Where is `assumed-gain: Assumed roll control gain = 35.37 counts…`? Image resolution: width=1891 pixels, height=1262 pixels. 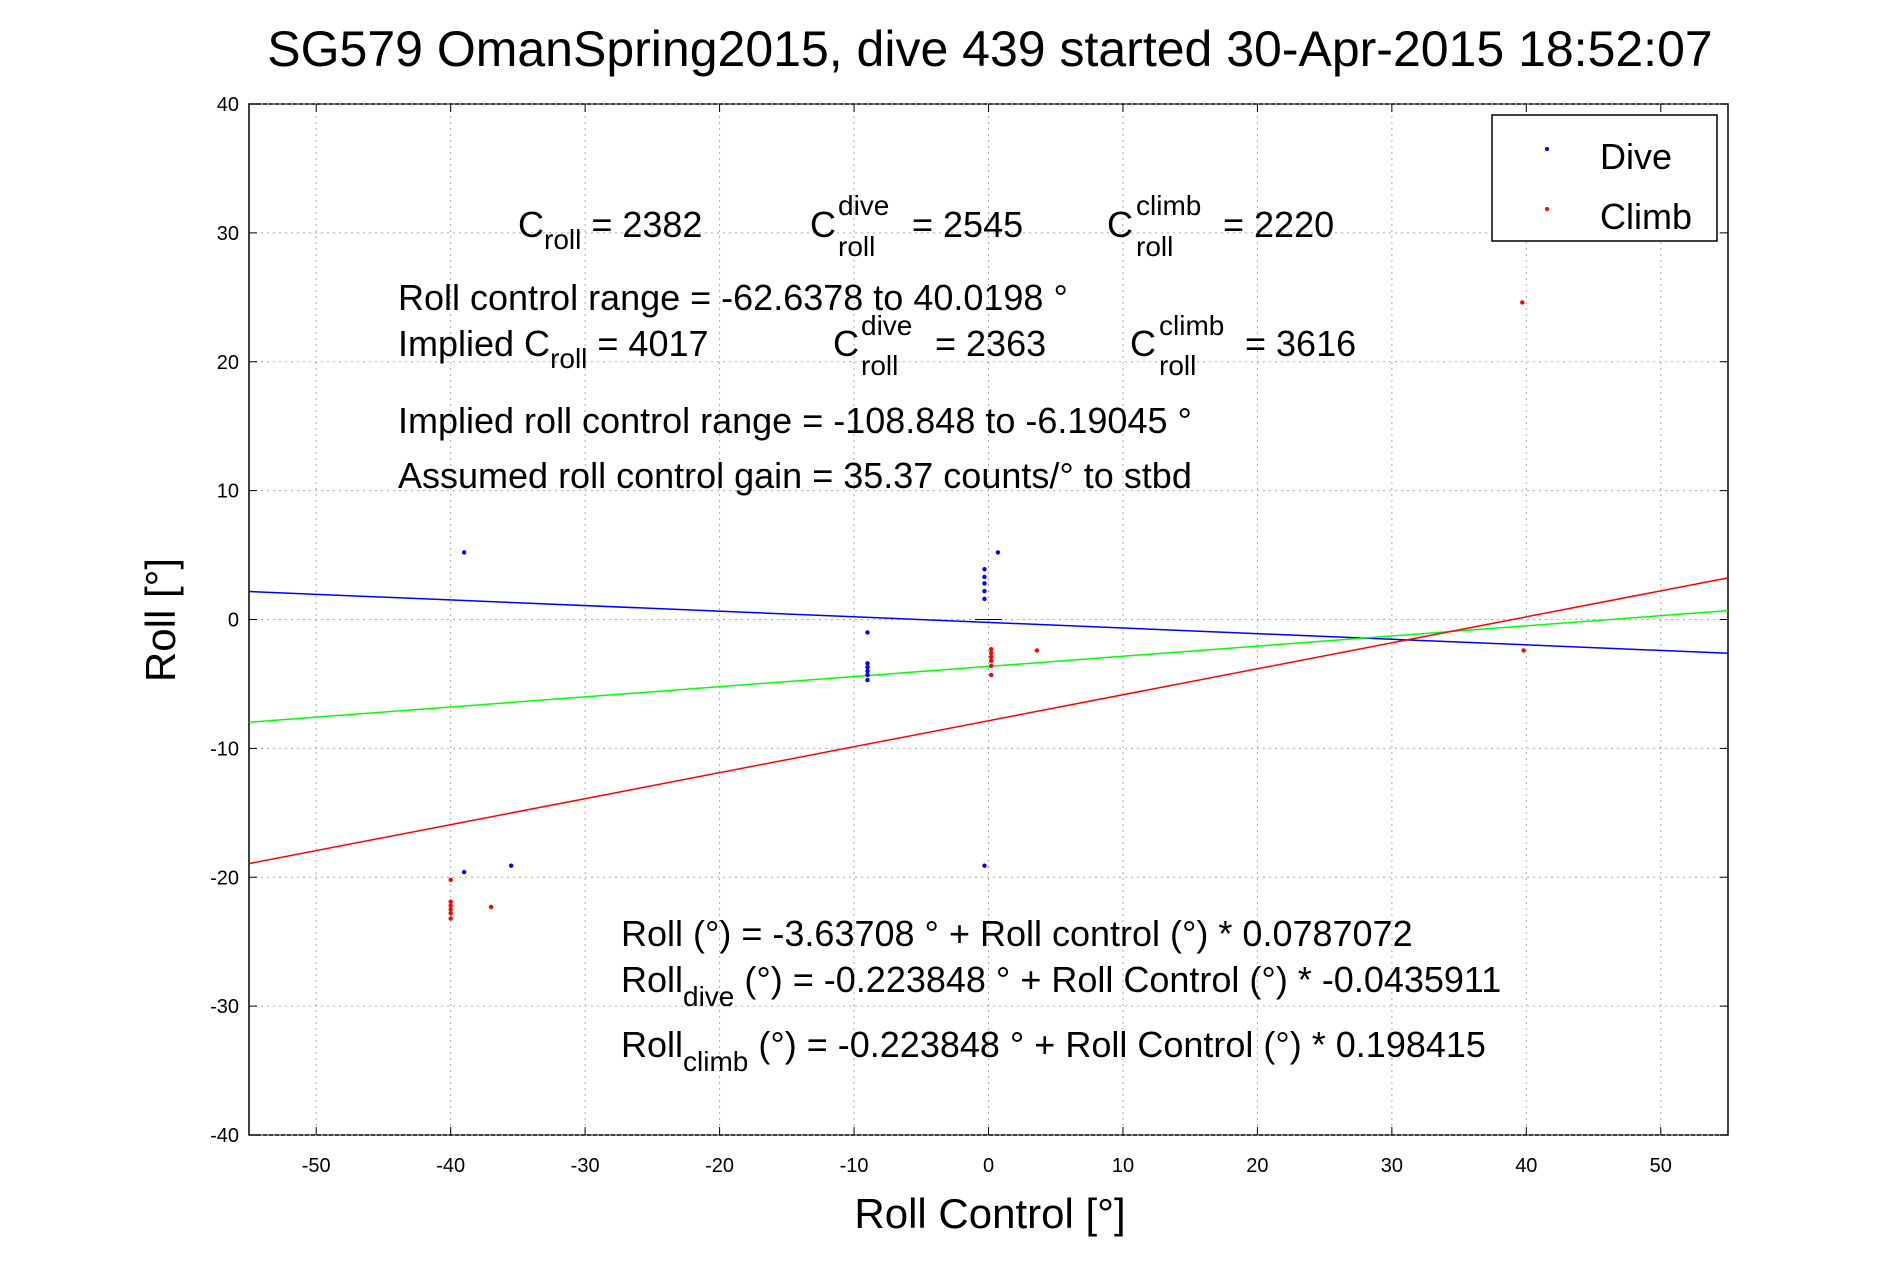
assumed-gain: Assumed roll control gain = 35.37 counts… is located at coordinates (795, 475).